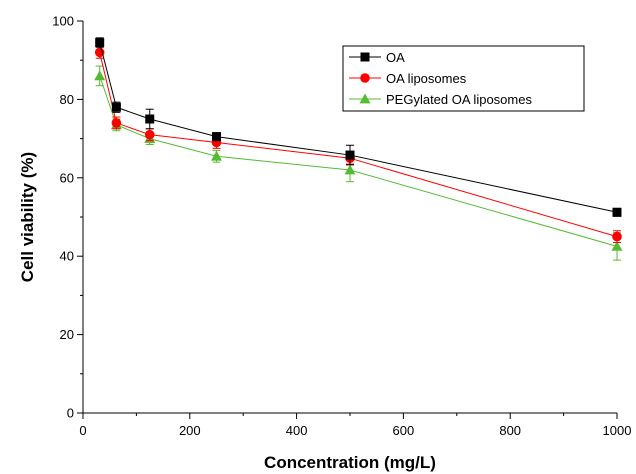 Image resolution: width=636 pixels, height=474 pixels. Describe the element at coordinates (426, 78) in the screenshot. I see `legend-label: OA liposomes` at that location.